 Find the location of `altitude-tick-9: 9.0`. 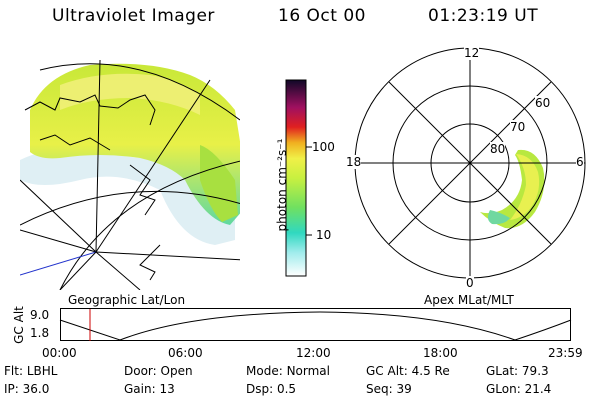

altitude-tick-9: 9.0 is located at coordinates (40, 315).